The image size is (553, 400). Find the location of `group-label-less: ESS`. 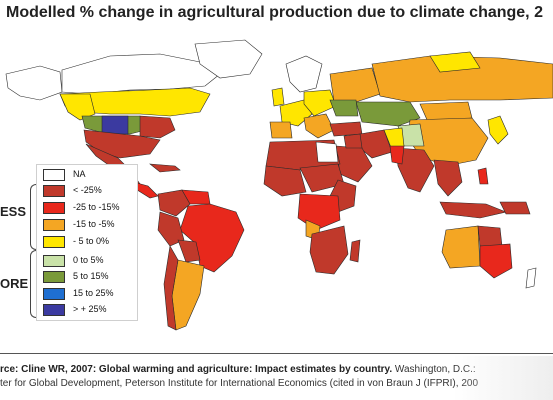

group-label-less: ESS is located at coordinates (13, 211).